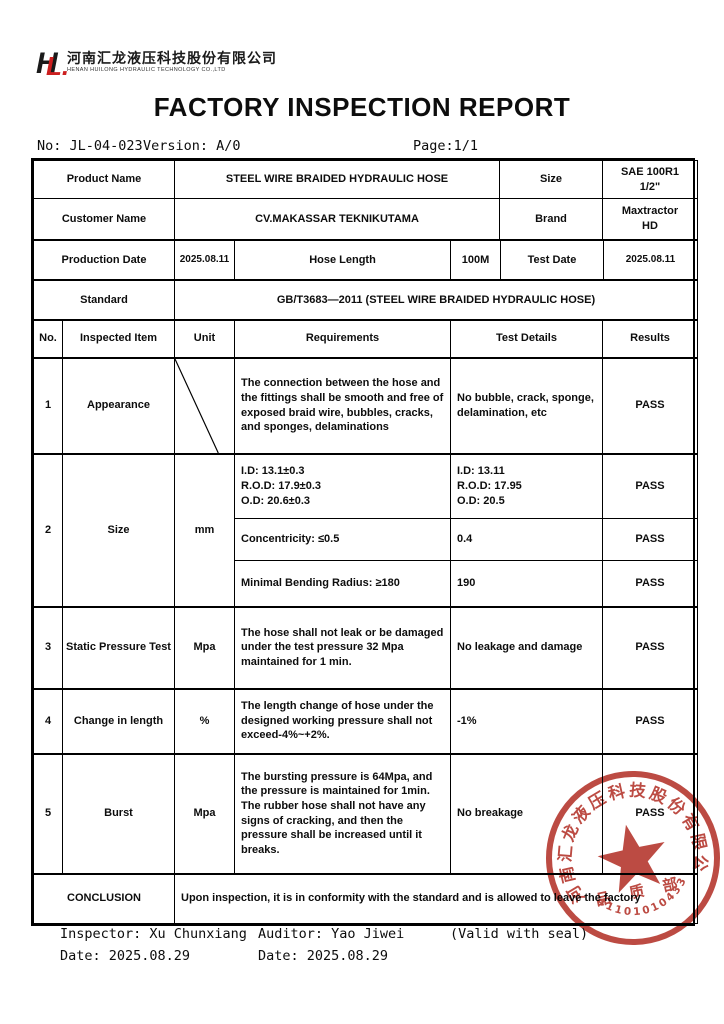 The height and width of the screenshot is (1024, 724). What do you see at coordinates (551, 179) in the screenshot?
I see `size-label: Size` at bounding box center [551, 179].